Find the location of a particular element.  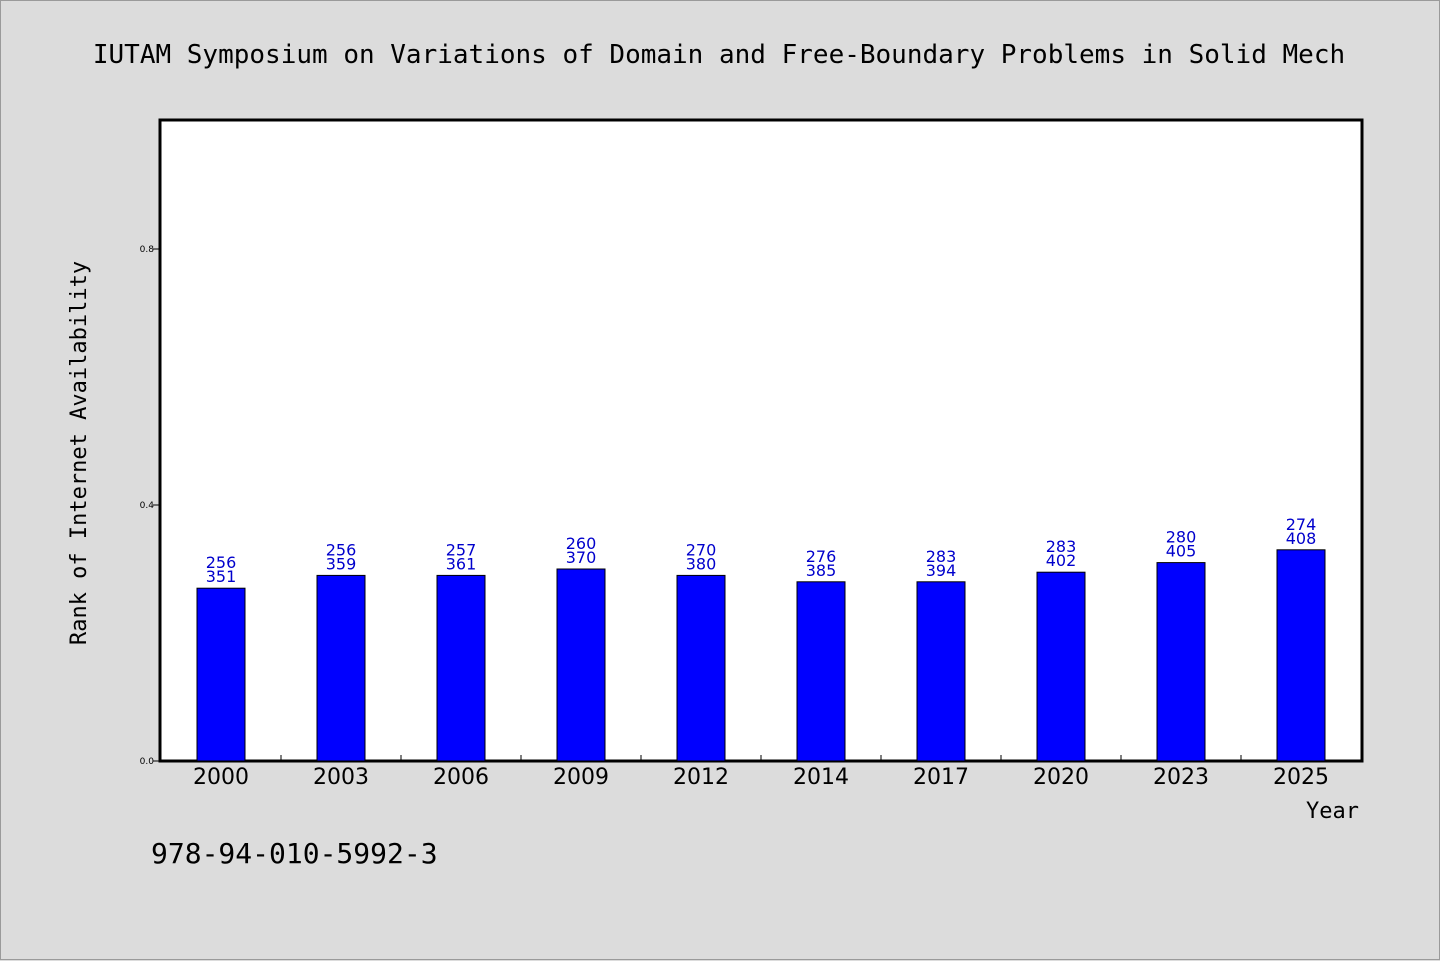

bar-label-top: 257 is located at coordinates (461, 549).